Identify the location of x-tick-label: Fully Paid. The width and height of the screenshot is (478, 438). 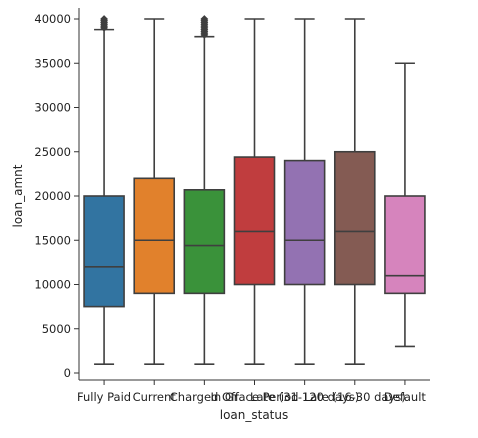
(104, 397).